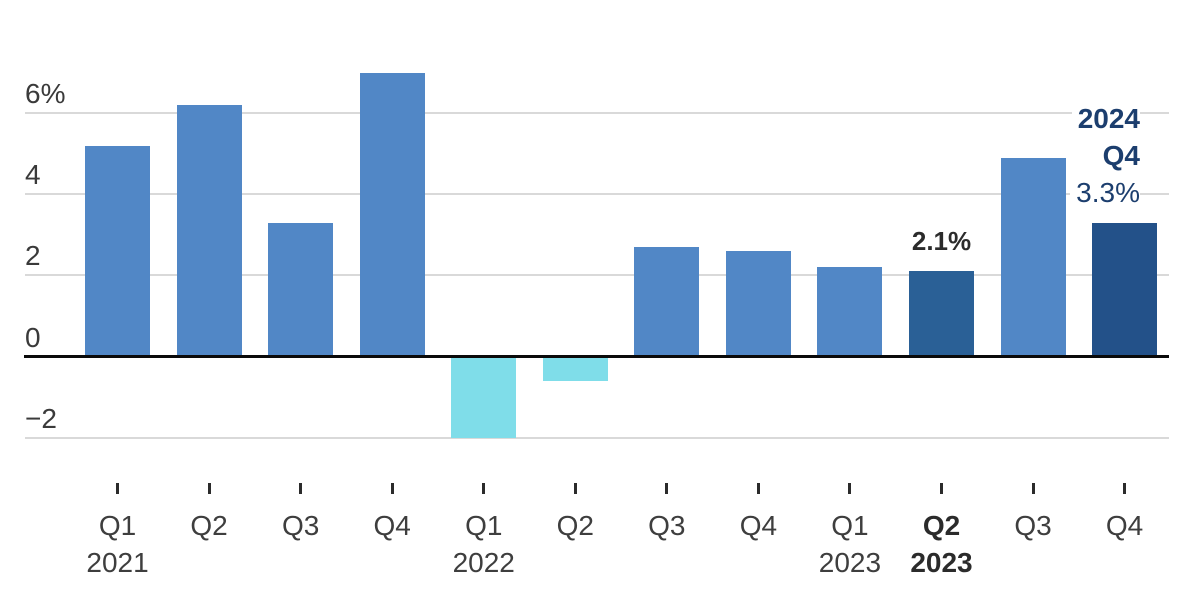 The width and height of the screenshot is (1188, 598). What do you see at coordinates (301, 488) in the screenshot?
I see `x-tick-2021-q3` at bounding box center [301, 488].